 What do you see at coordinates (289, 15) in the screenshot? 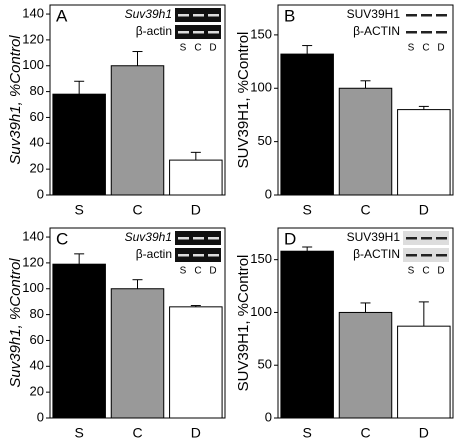
I see `panel-label: B` at bounding box center [289, 15].